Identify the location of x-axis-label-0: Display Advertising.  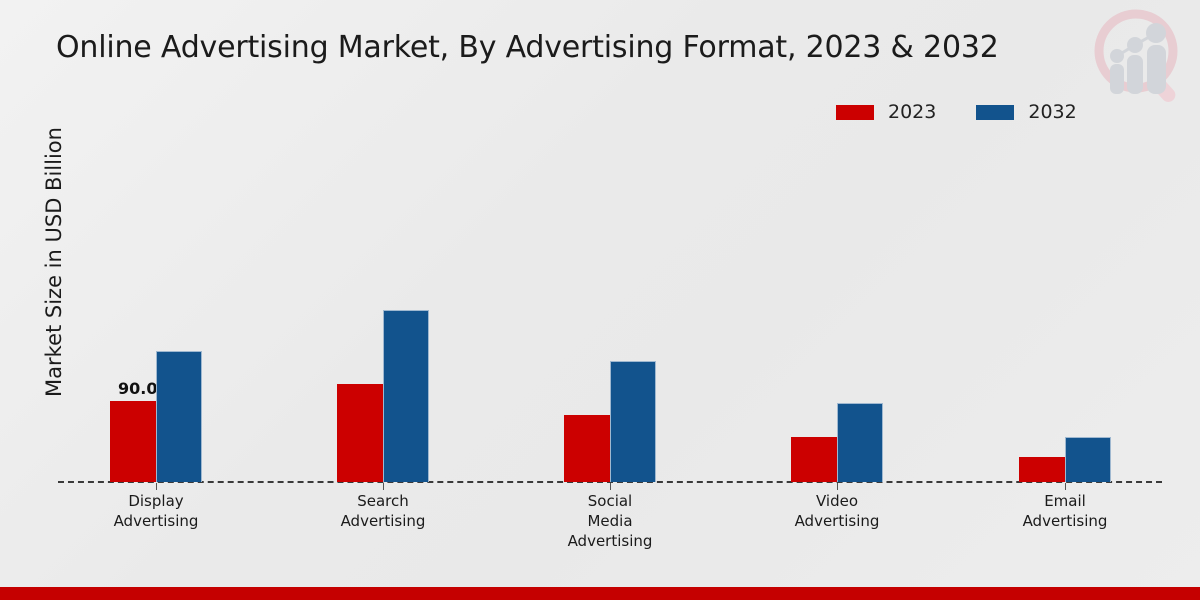
(156, 512).